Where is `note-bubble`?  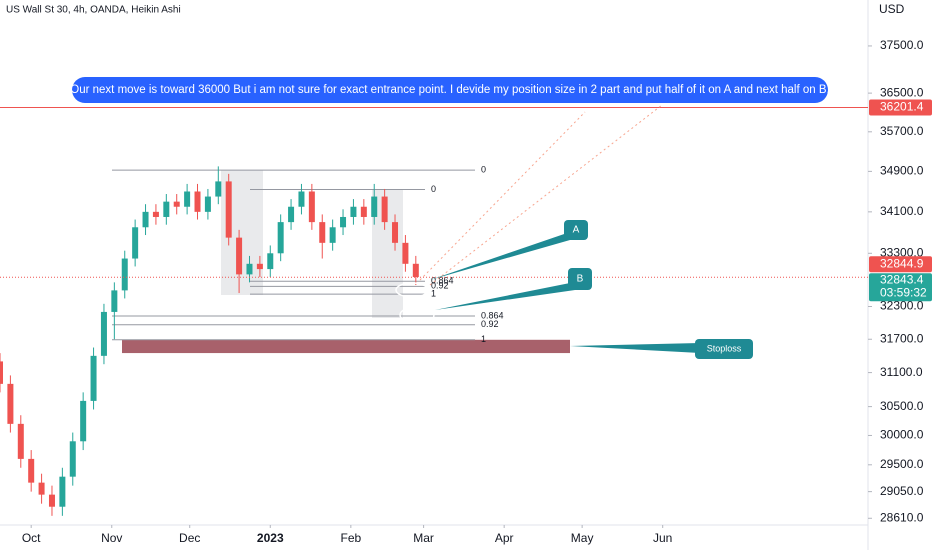
note-bubble is located at coordinates (450, 90).